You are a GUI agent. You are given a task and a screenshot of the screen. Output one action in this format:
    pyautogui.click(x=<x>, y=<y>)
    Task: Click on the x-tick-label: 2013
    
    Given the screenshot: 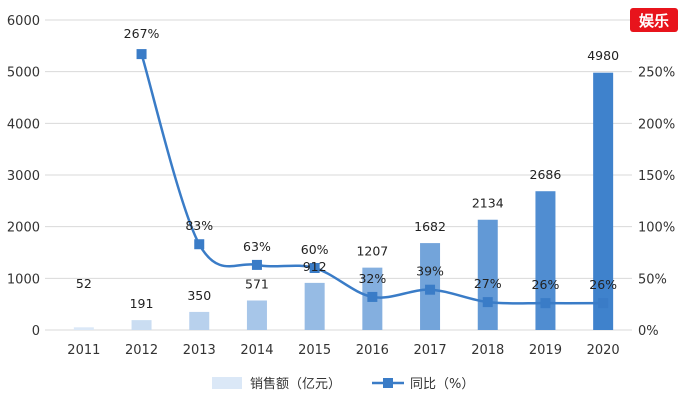 What is the action you would take?
    pyautogui.click(x=199, y=350)
    